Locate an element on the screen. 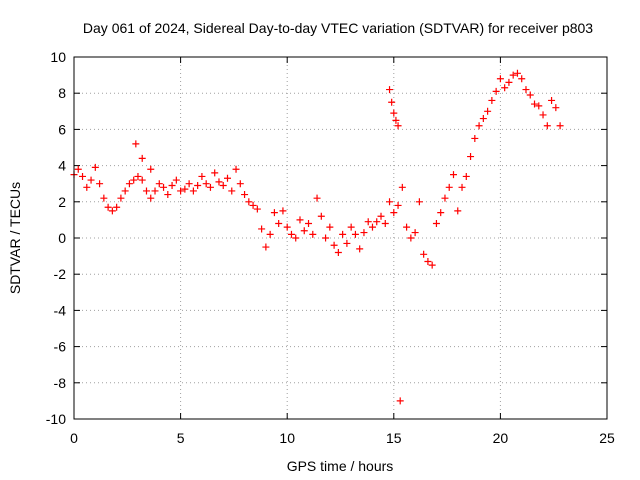  y-tick-label: 0 is located at coordinates (62, 238).